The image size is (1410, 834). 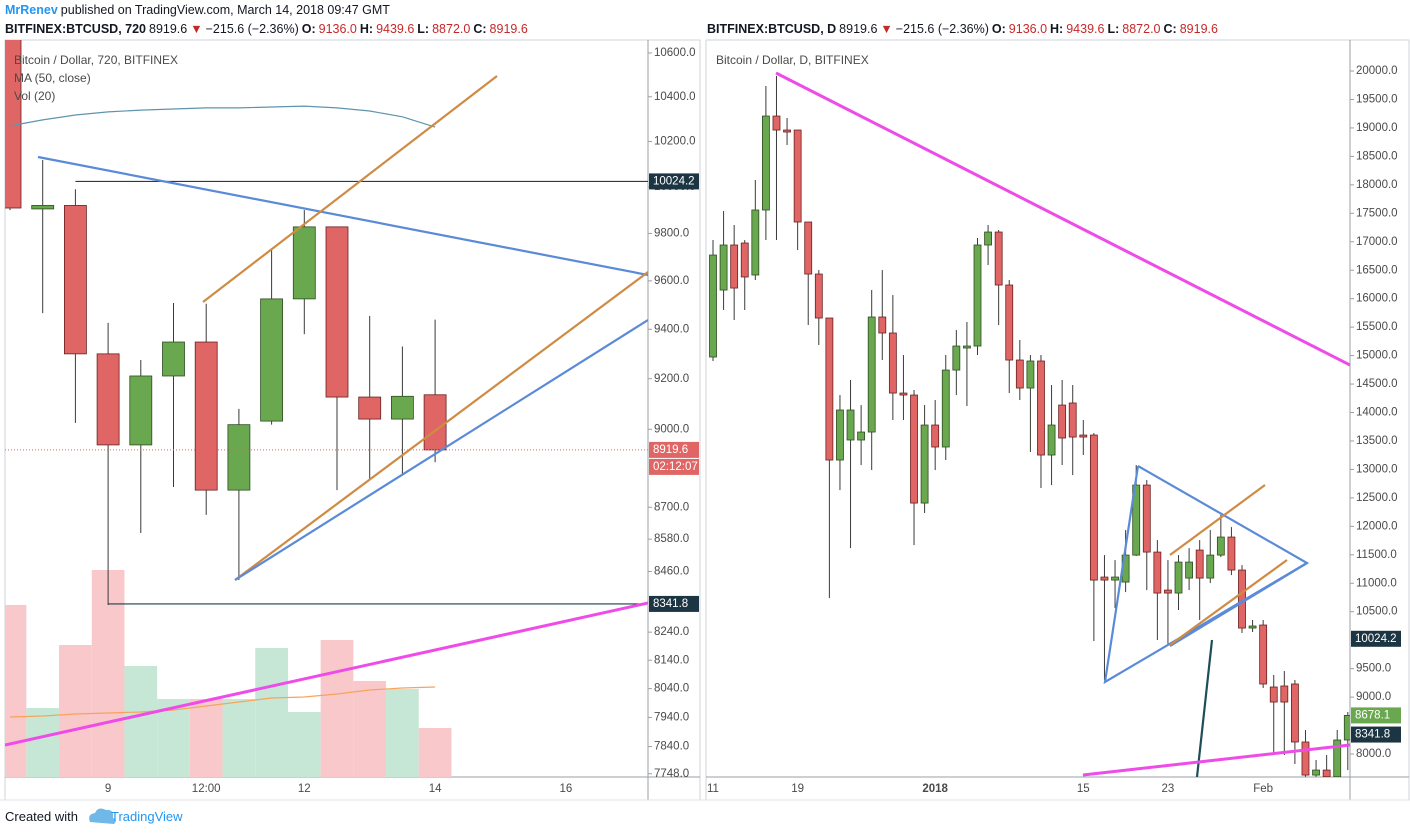 What do you see at coordinates (675, 141) in the screenshot?
I see `y-tick-label: 10200.0` at bounding box center [675, 141].